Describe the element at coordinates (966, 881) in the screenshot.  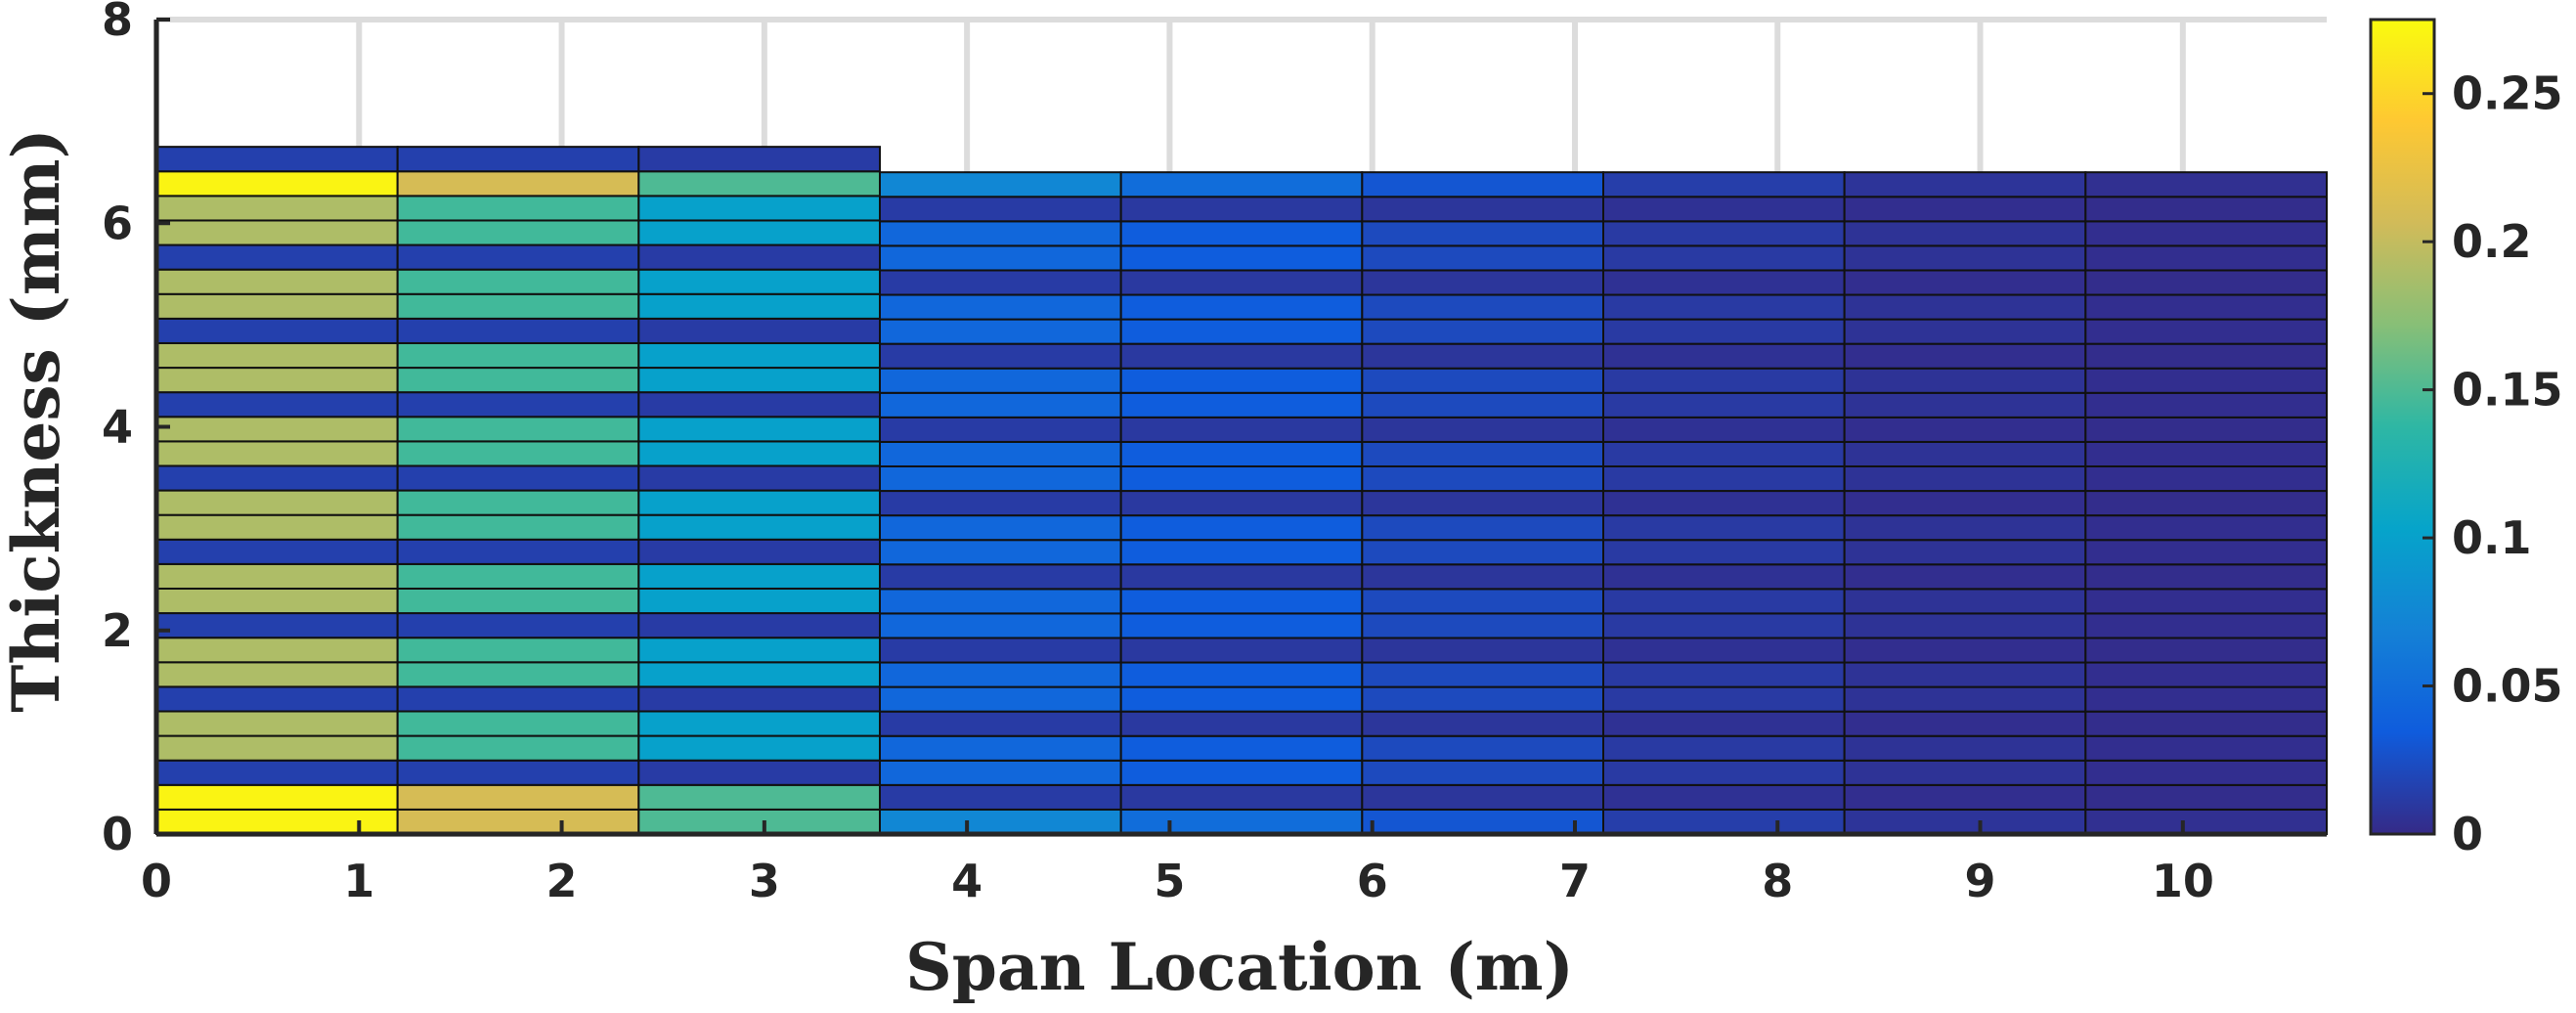
I see `x-tick-label: 4` at that location.